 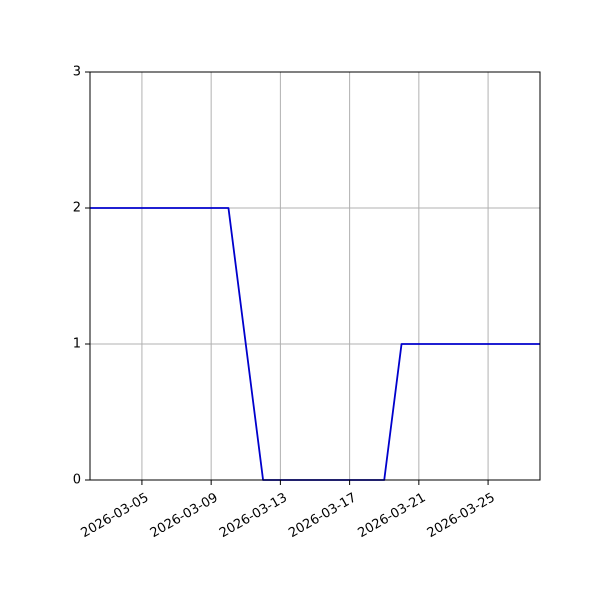 I want to click on x-tick-label: 2026-03-17, so click(x=322, y=515).